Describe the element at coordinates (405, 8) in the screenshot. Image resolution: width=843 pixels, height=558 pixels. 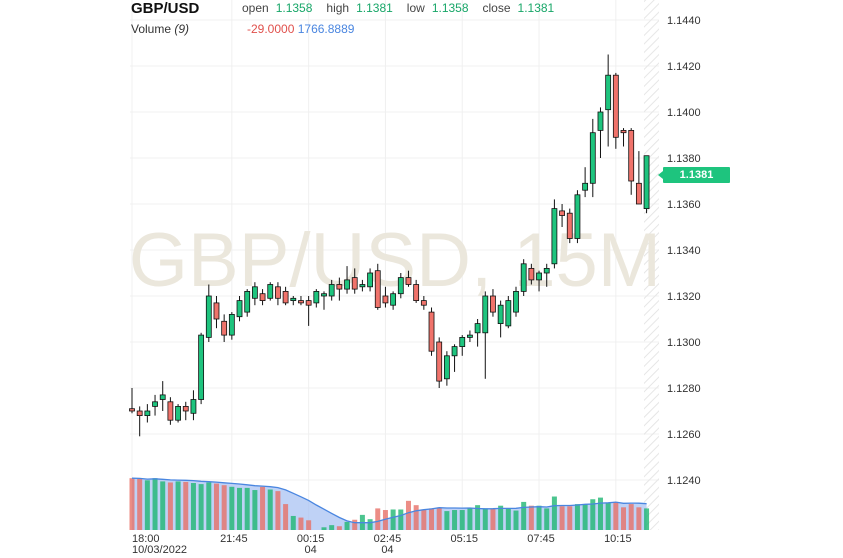
I see `ohlc-legend: open 1.1358 high 1.1381 low 1.1358 close 1.1381` at that location.